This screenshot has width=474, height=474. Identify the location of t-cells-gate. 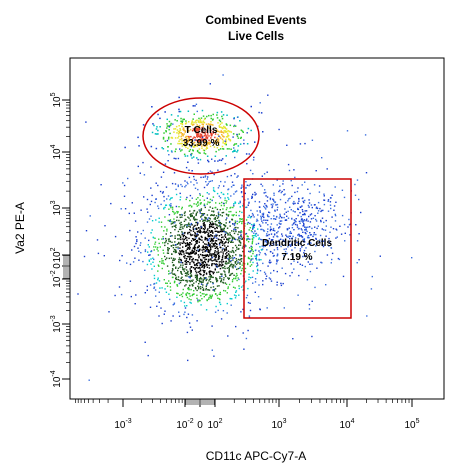
(201, 136).